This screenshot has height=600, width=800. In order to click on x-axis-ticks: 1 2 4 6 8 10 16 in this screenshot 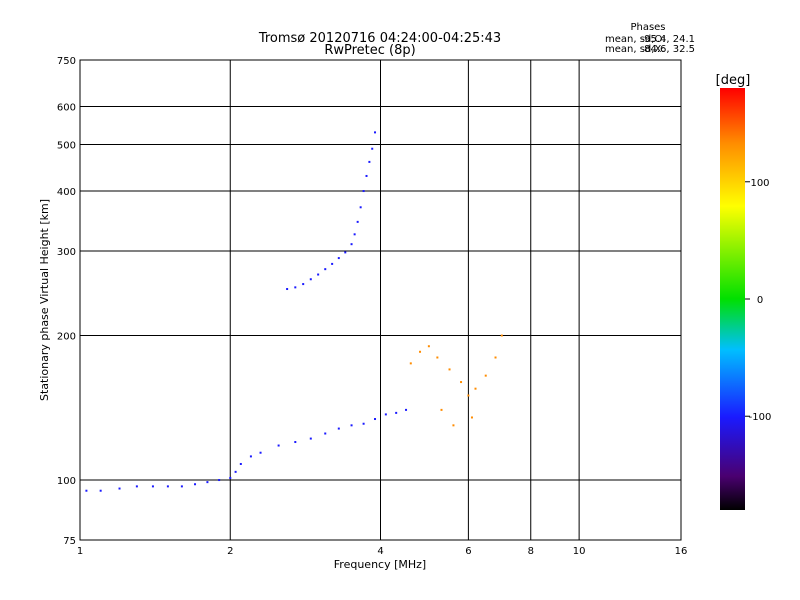, I will do `click(382, 551)`.